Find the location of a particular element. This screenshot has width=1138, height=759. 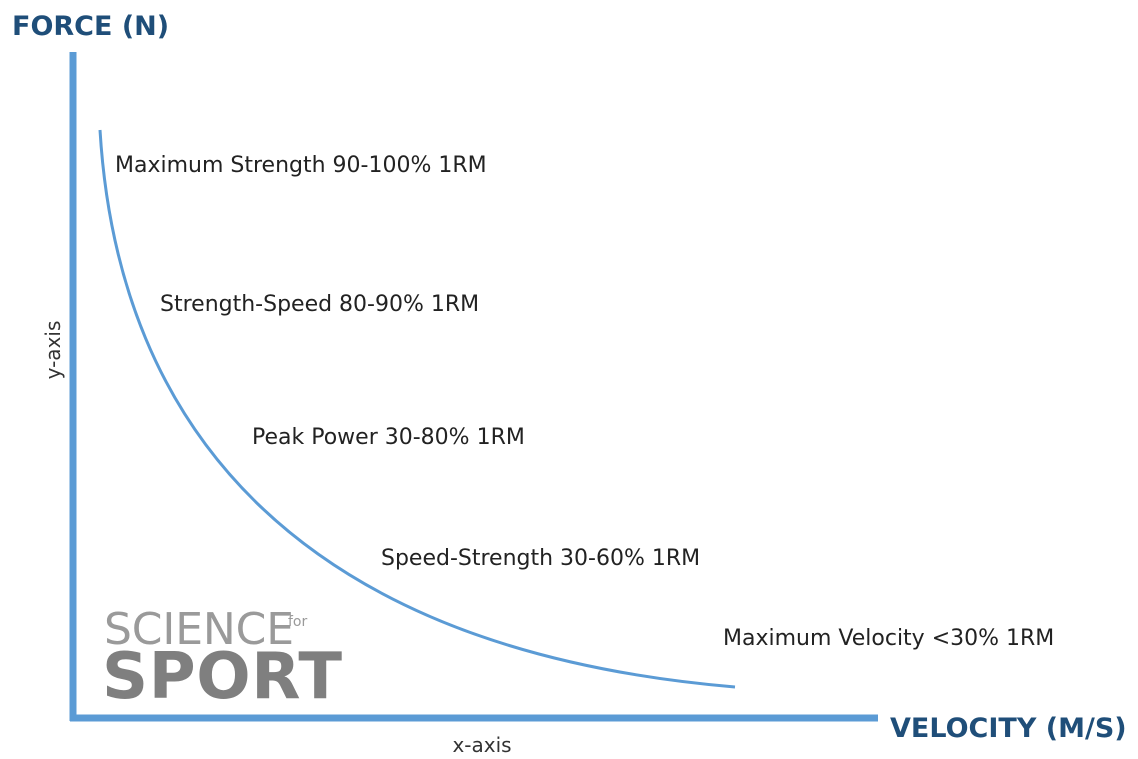

y-axis-title: FORCE (N) is located at coordinates (90, 26).